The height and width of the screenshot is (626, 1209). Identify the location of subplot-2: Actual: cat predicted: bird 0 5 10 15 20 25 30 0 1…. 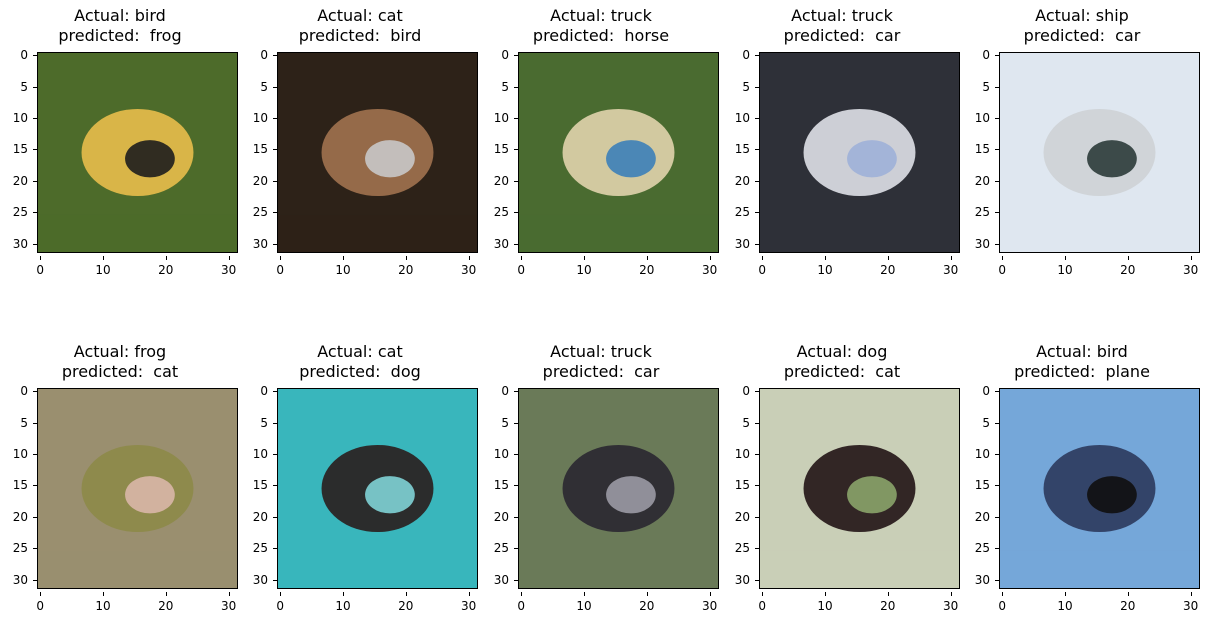
(360, 145).